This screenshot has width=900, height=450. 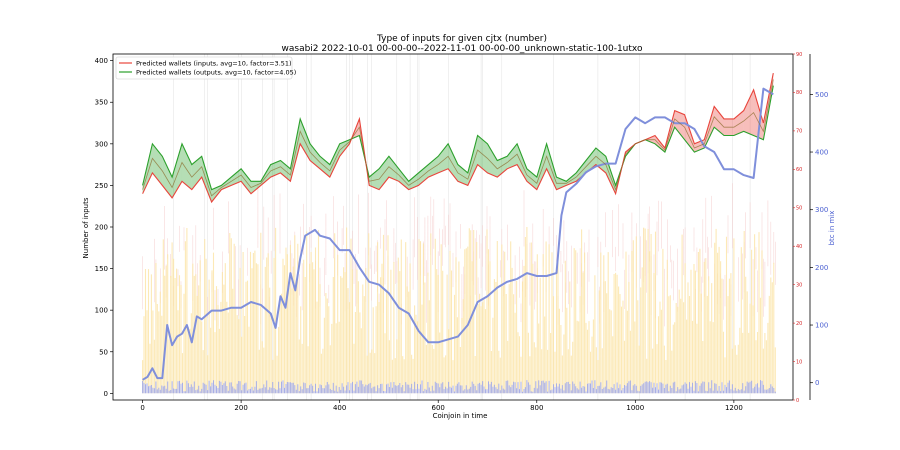 I want to click on y3-tick-label: 500, so click(x=821, y=95).